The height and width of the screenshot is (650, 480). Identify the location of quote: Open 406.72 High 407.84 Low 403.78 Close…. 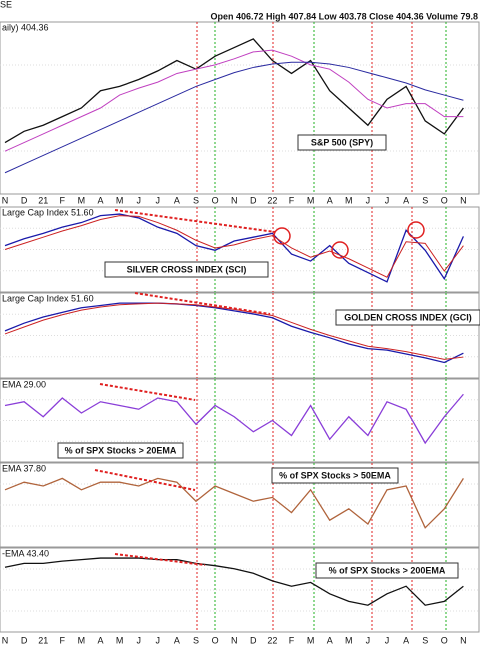
(344, 16).